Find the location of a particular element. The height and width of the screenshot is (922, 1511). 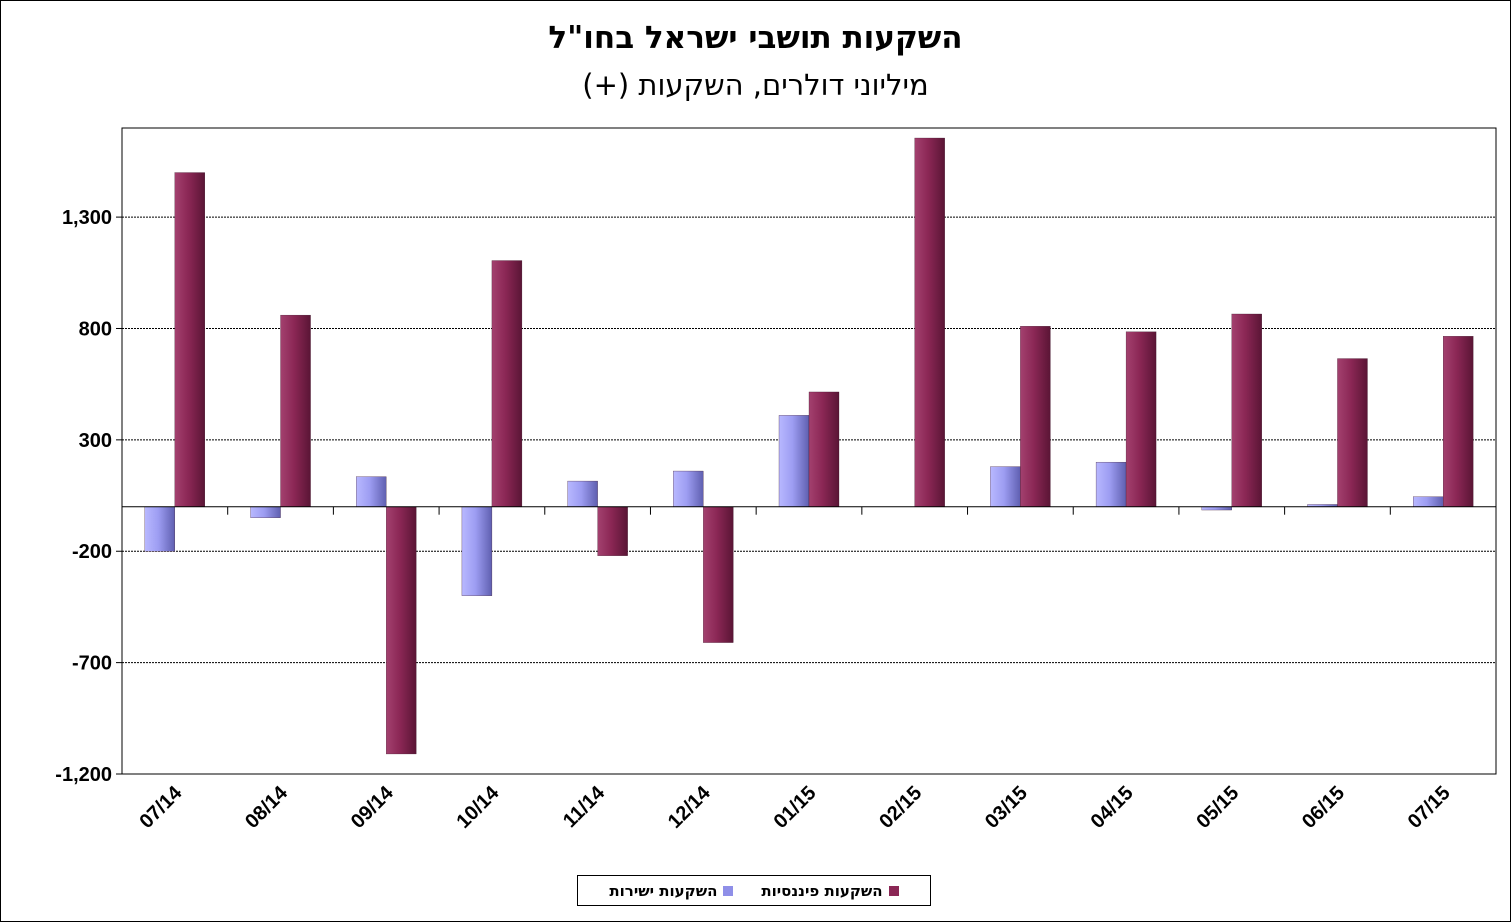

y-tick-label: 300 is located at coordinates (95, 441).